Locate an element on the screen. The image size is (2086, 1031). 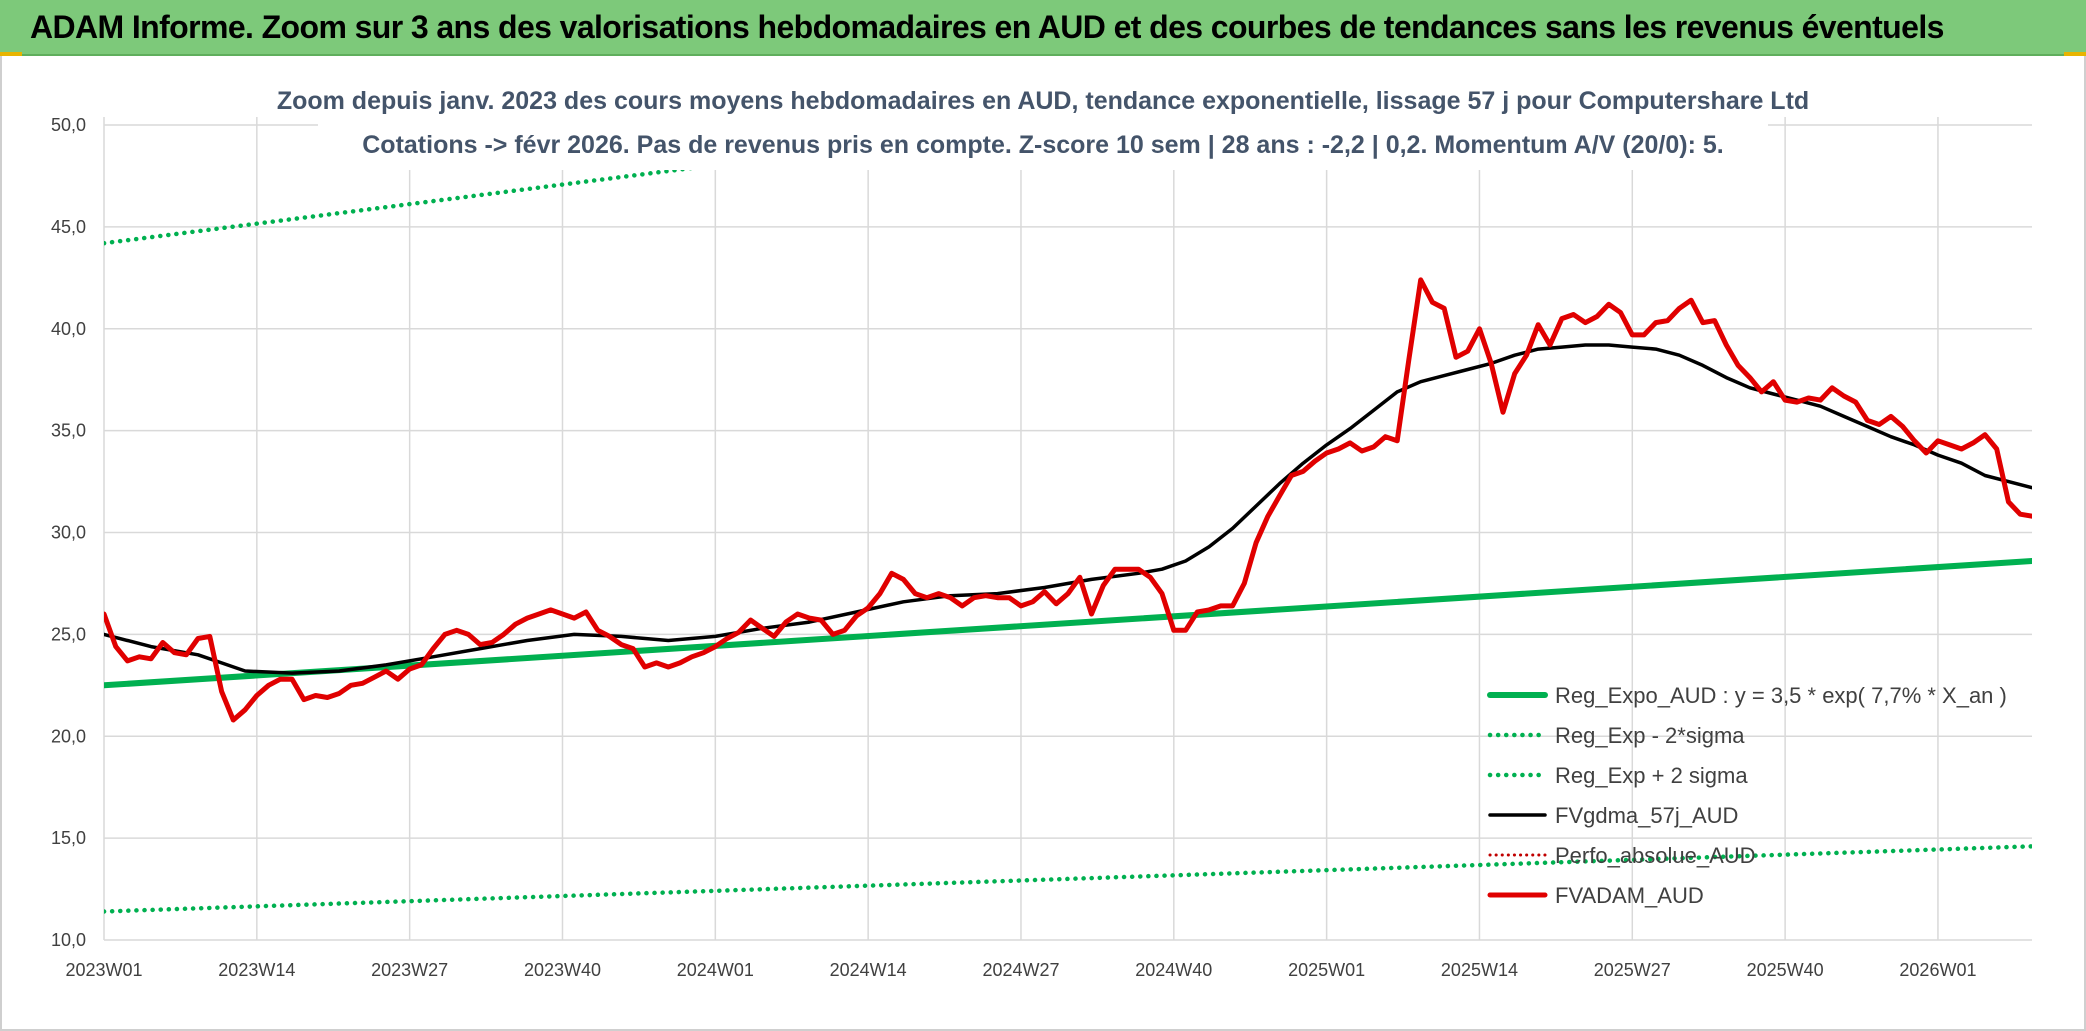
y-tick-label: 50,0 is located at coordinates (68, 125).